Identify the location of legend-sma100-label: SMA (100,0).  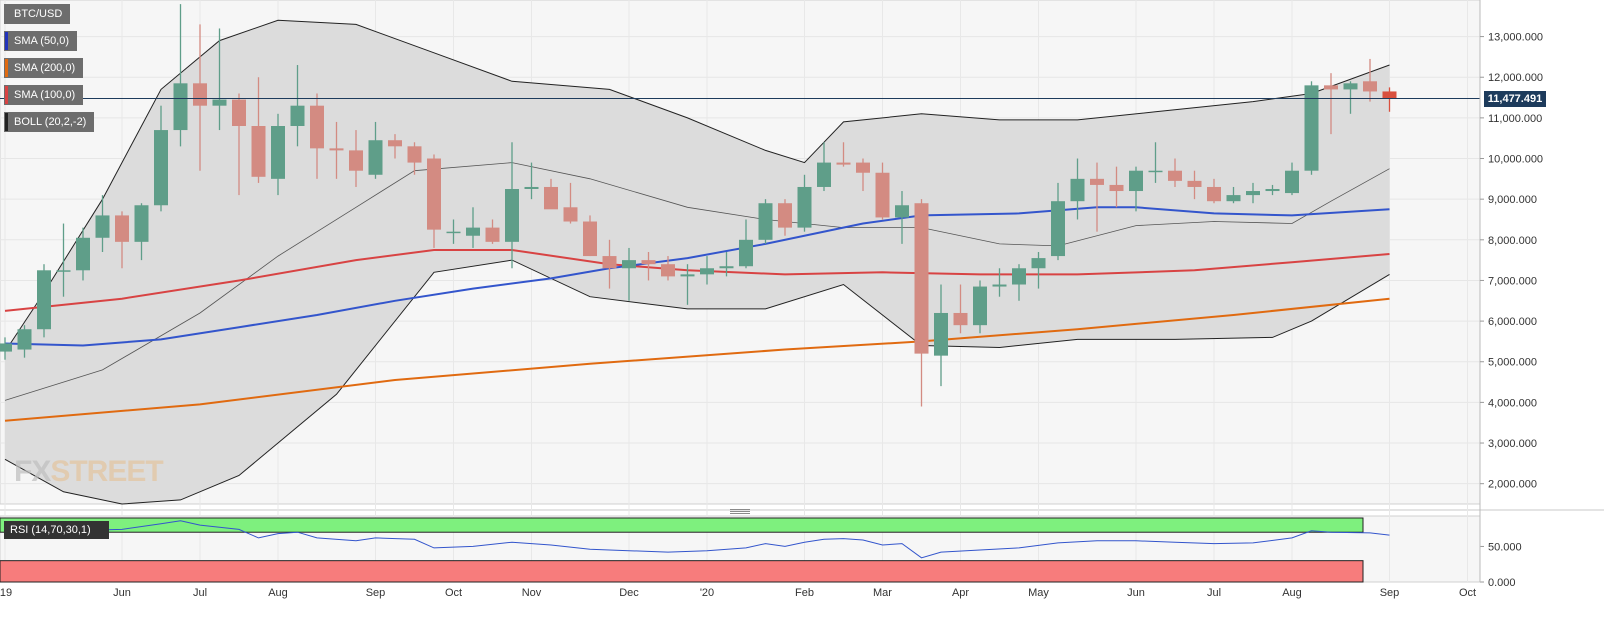
(45, 95).